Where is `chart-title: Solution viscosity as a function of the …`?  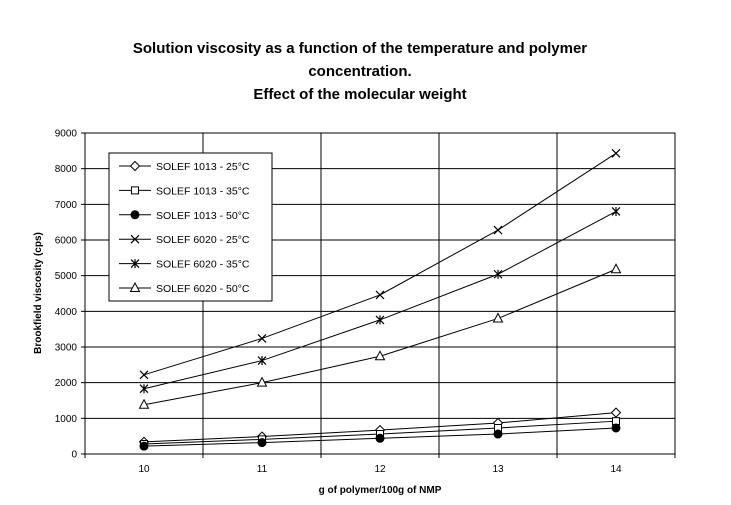
chart-title: Solution viscosity as a function of the … is located at coordinates (360, 71).